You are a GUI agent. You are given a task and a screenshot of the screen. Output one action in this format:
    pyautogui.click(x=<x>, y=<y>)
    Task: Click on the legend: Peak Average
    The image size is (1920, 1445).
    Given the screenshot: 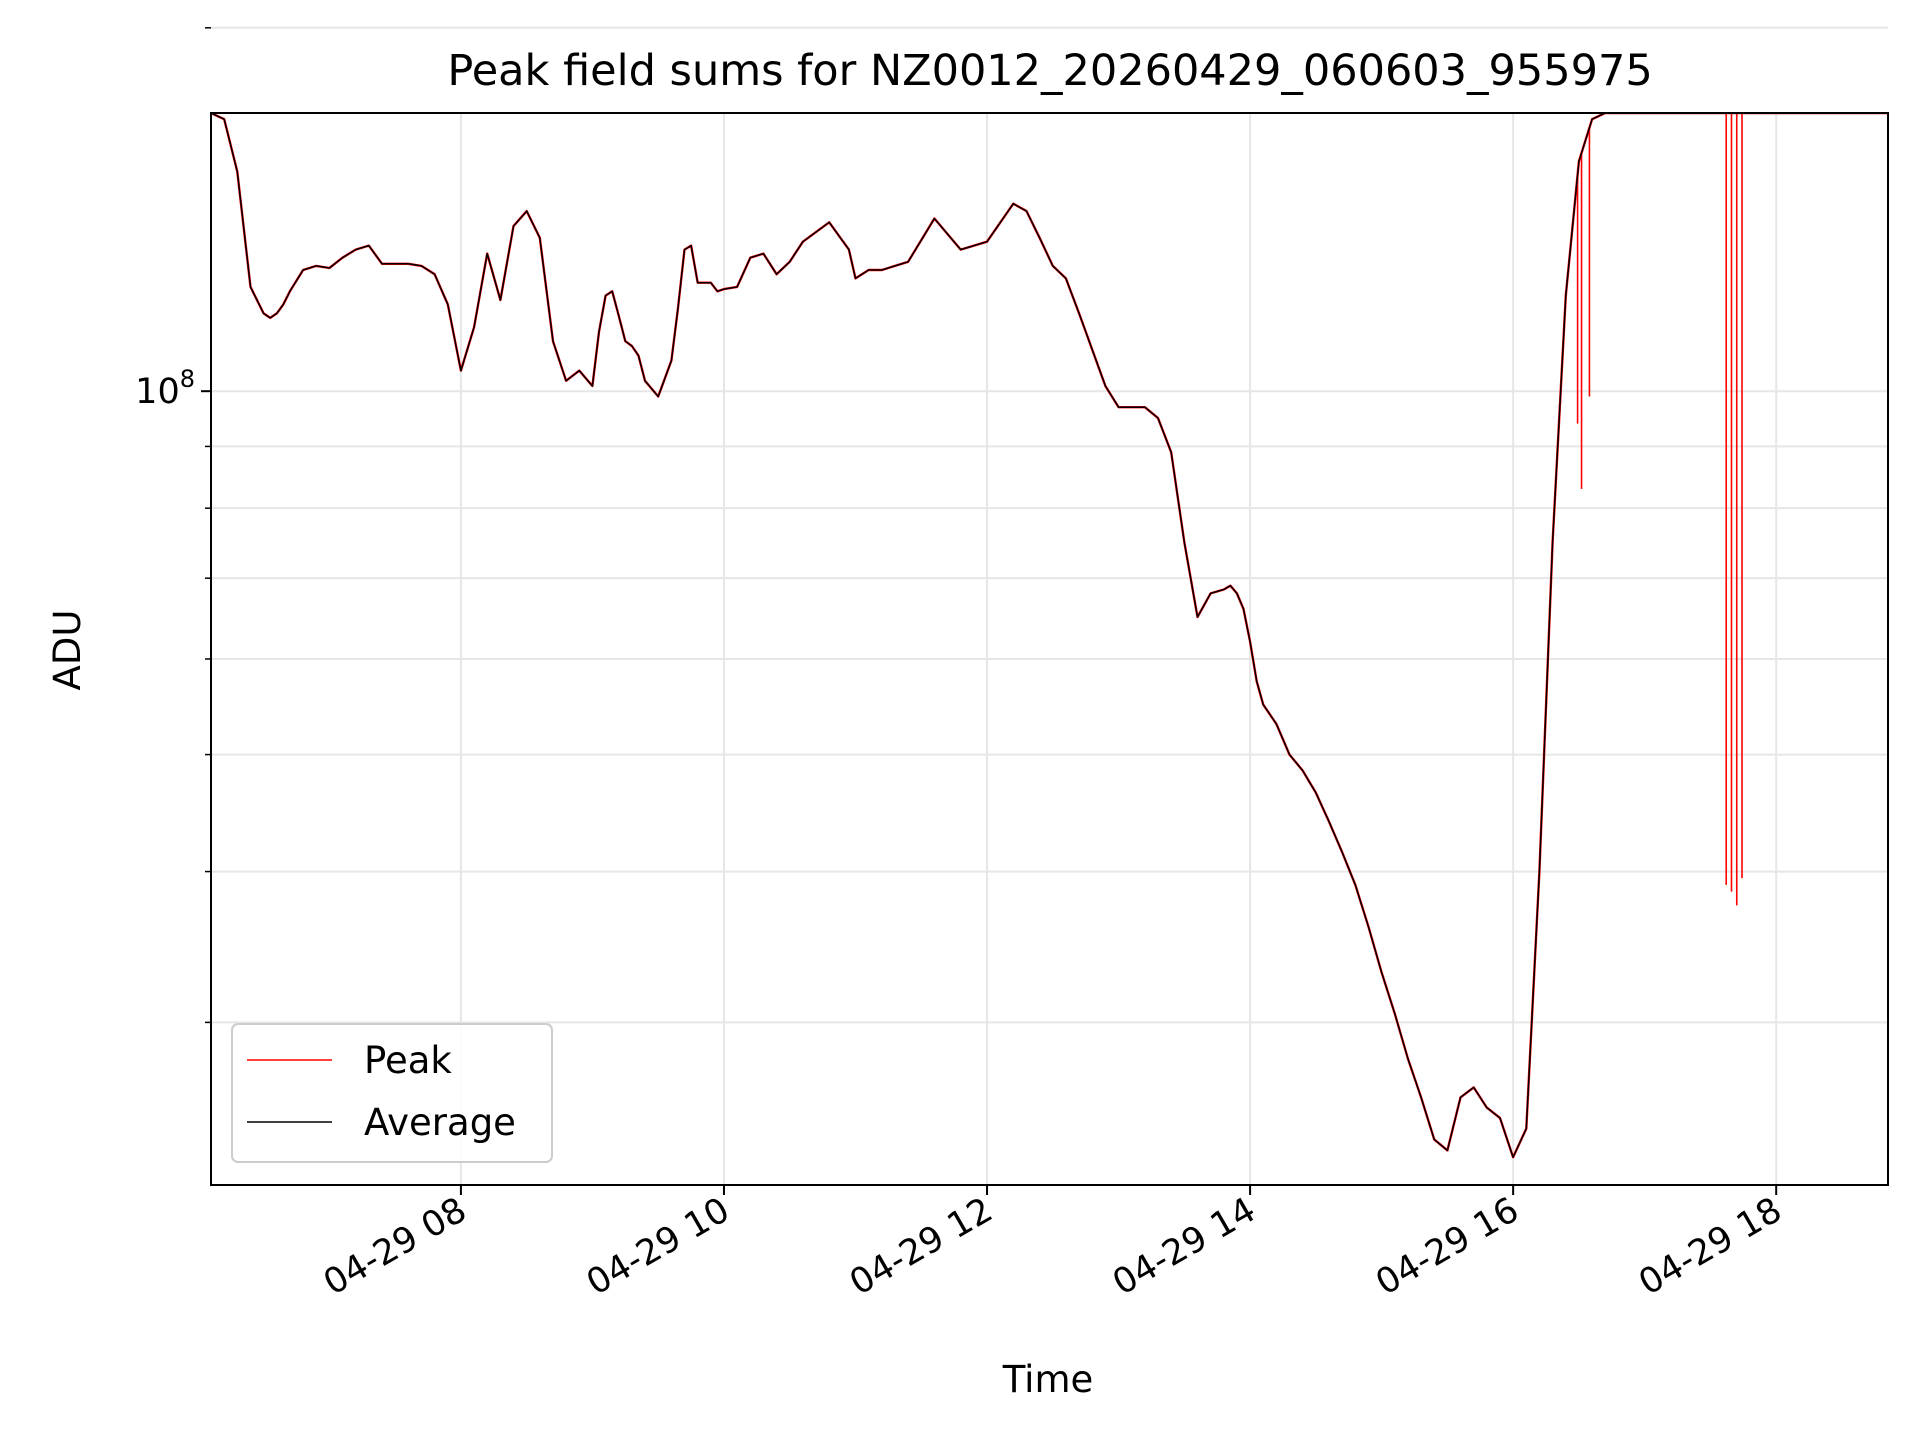 What is the action you would take?
    pyautogui.click(x=392, y=1093)
    